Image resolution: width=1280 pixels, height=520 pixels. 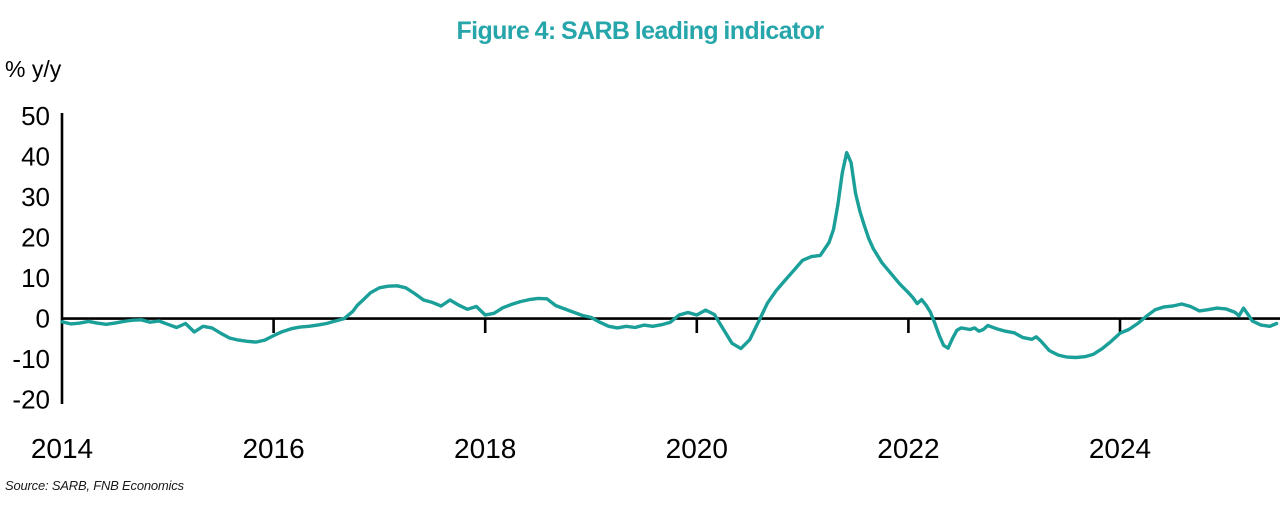 What do you see at coordinates (35, 197) in the screenshot?
I see `y-tick-label: 30` at bounding box center [35, 197].